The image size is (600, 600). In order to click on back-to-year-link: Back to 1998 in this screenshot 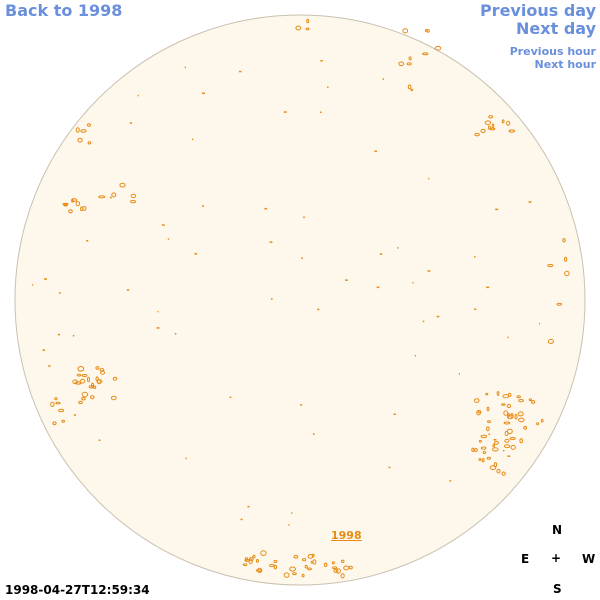, I will do `click(64, 10)`.